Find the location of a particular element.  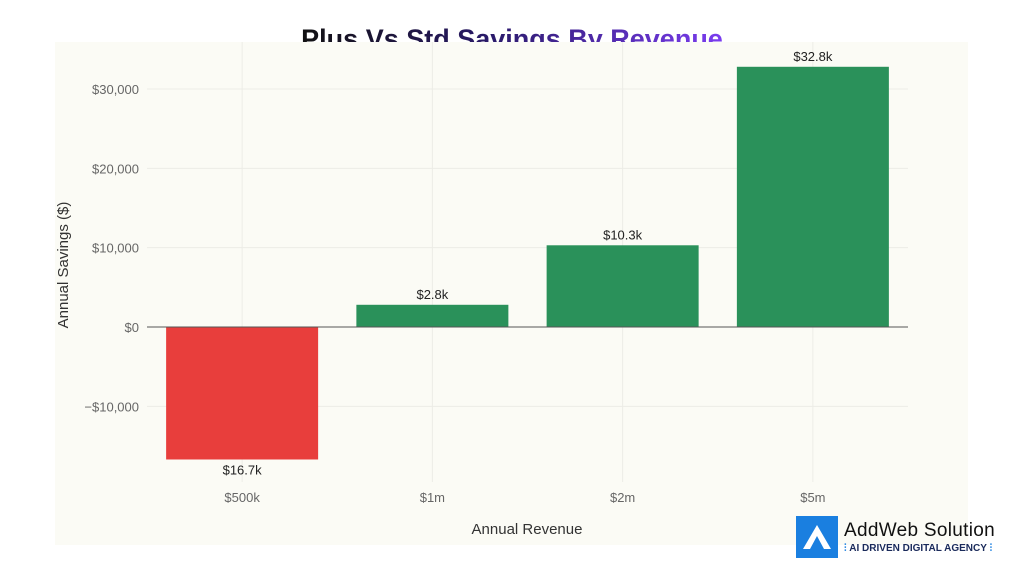

y-tick-label: −$10,000 is located at coordinates (111, 406).